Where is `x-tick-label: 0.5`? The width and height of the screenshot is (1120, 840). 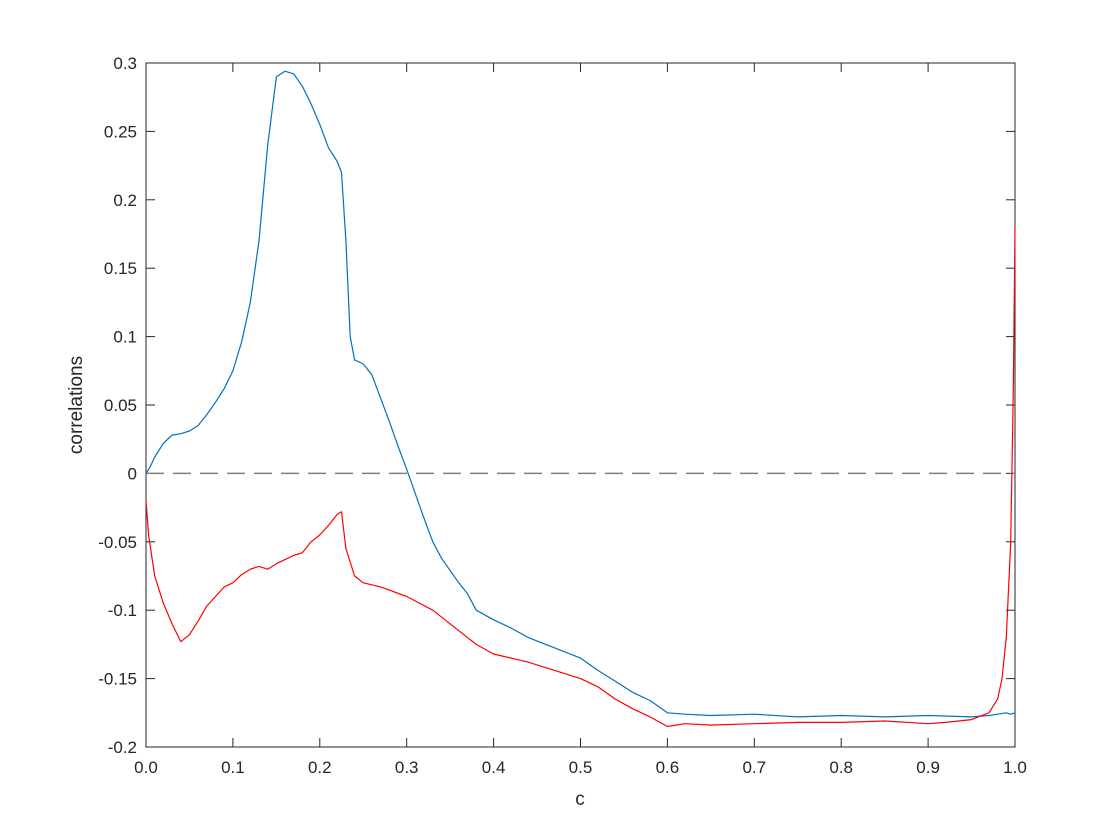 x-tick-label: 0.5 is located at coordinates (581, 767).